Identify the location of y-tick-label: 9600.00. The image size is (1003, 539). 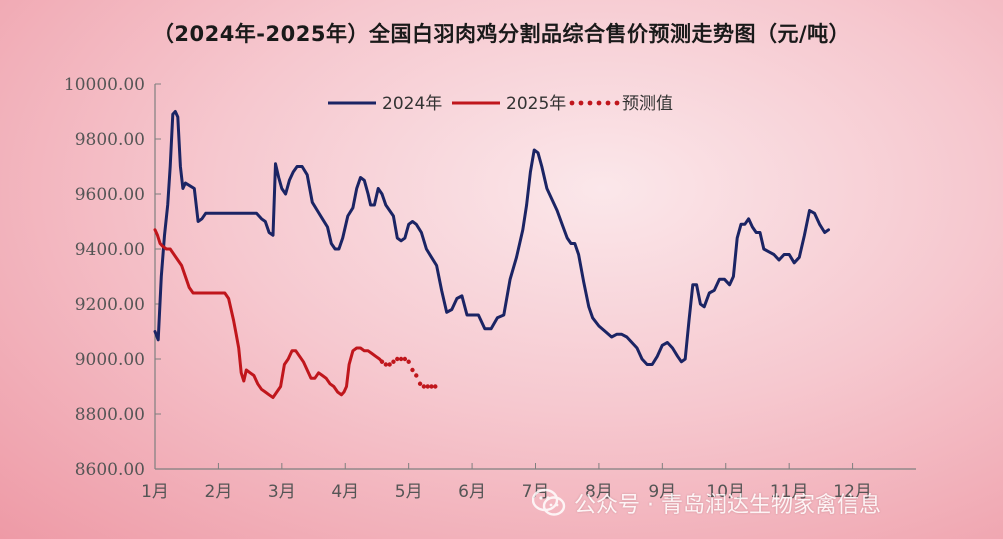
(110, 195).